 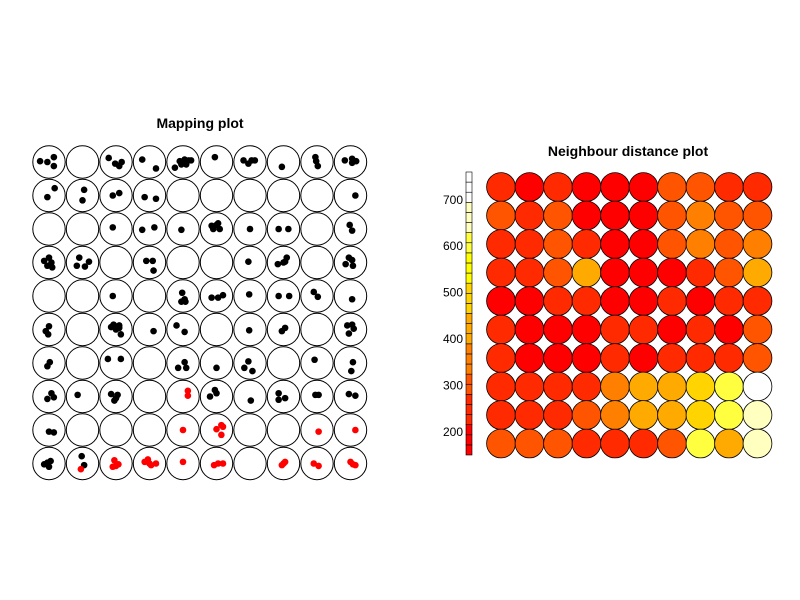 I want to click on neighbour-distance-plot-title: Neighbour distance plot, so click(x=628, y=151).